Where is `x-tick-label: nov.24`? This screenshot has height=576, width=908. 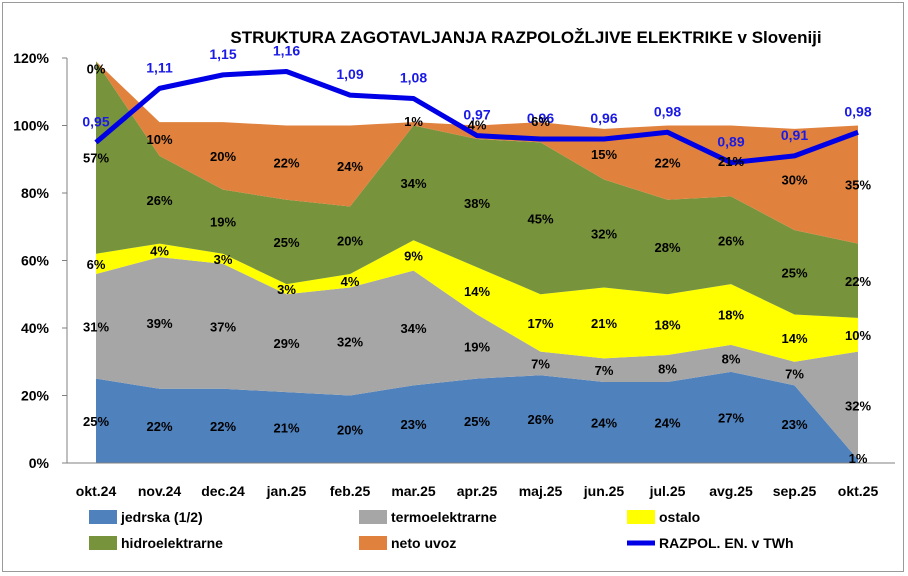
x-tick-label: nov.24 is located at coordinates (160, 491).